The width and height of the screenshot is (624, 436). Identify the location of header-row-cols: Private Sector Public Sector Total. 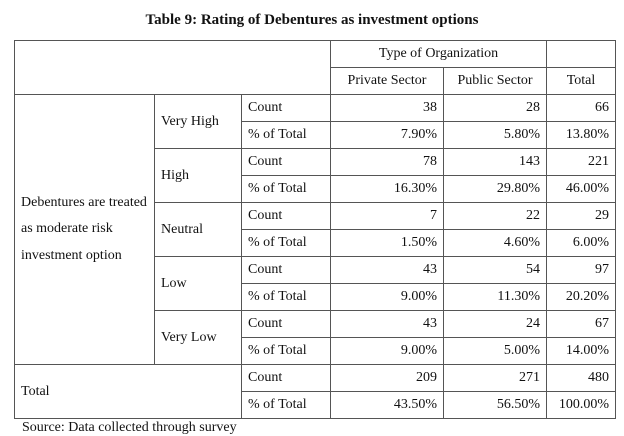
(316, 81).